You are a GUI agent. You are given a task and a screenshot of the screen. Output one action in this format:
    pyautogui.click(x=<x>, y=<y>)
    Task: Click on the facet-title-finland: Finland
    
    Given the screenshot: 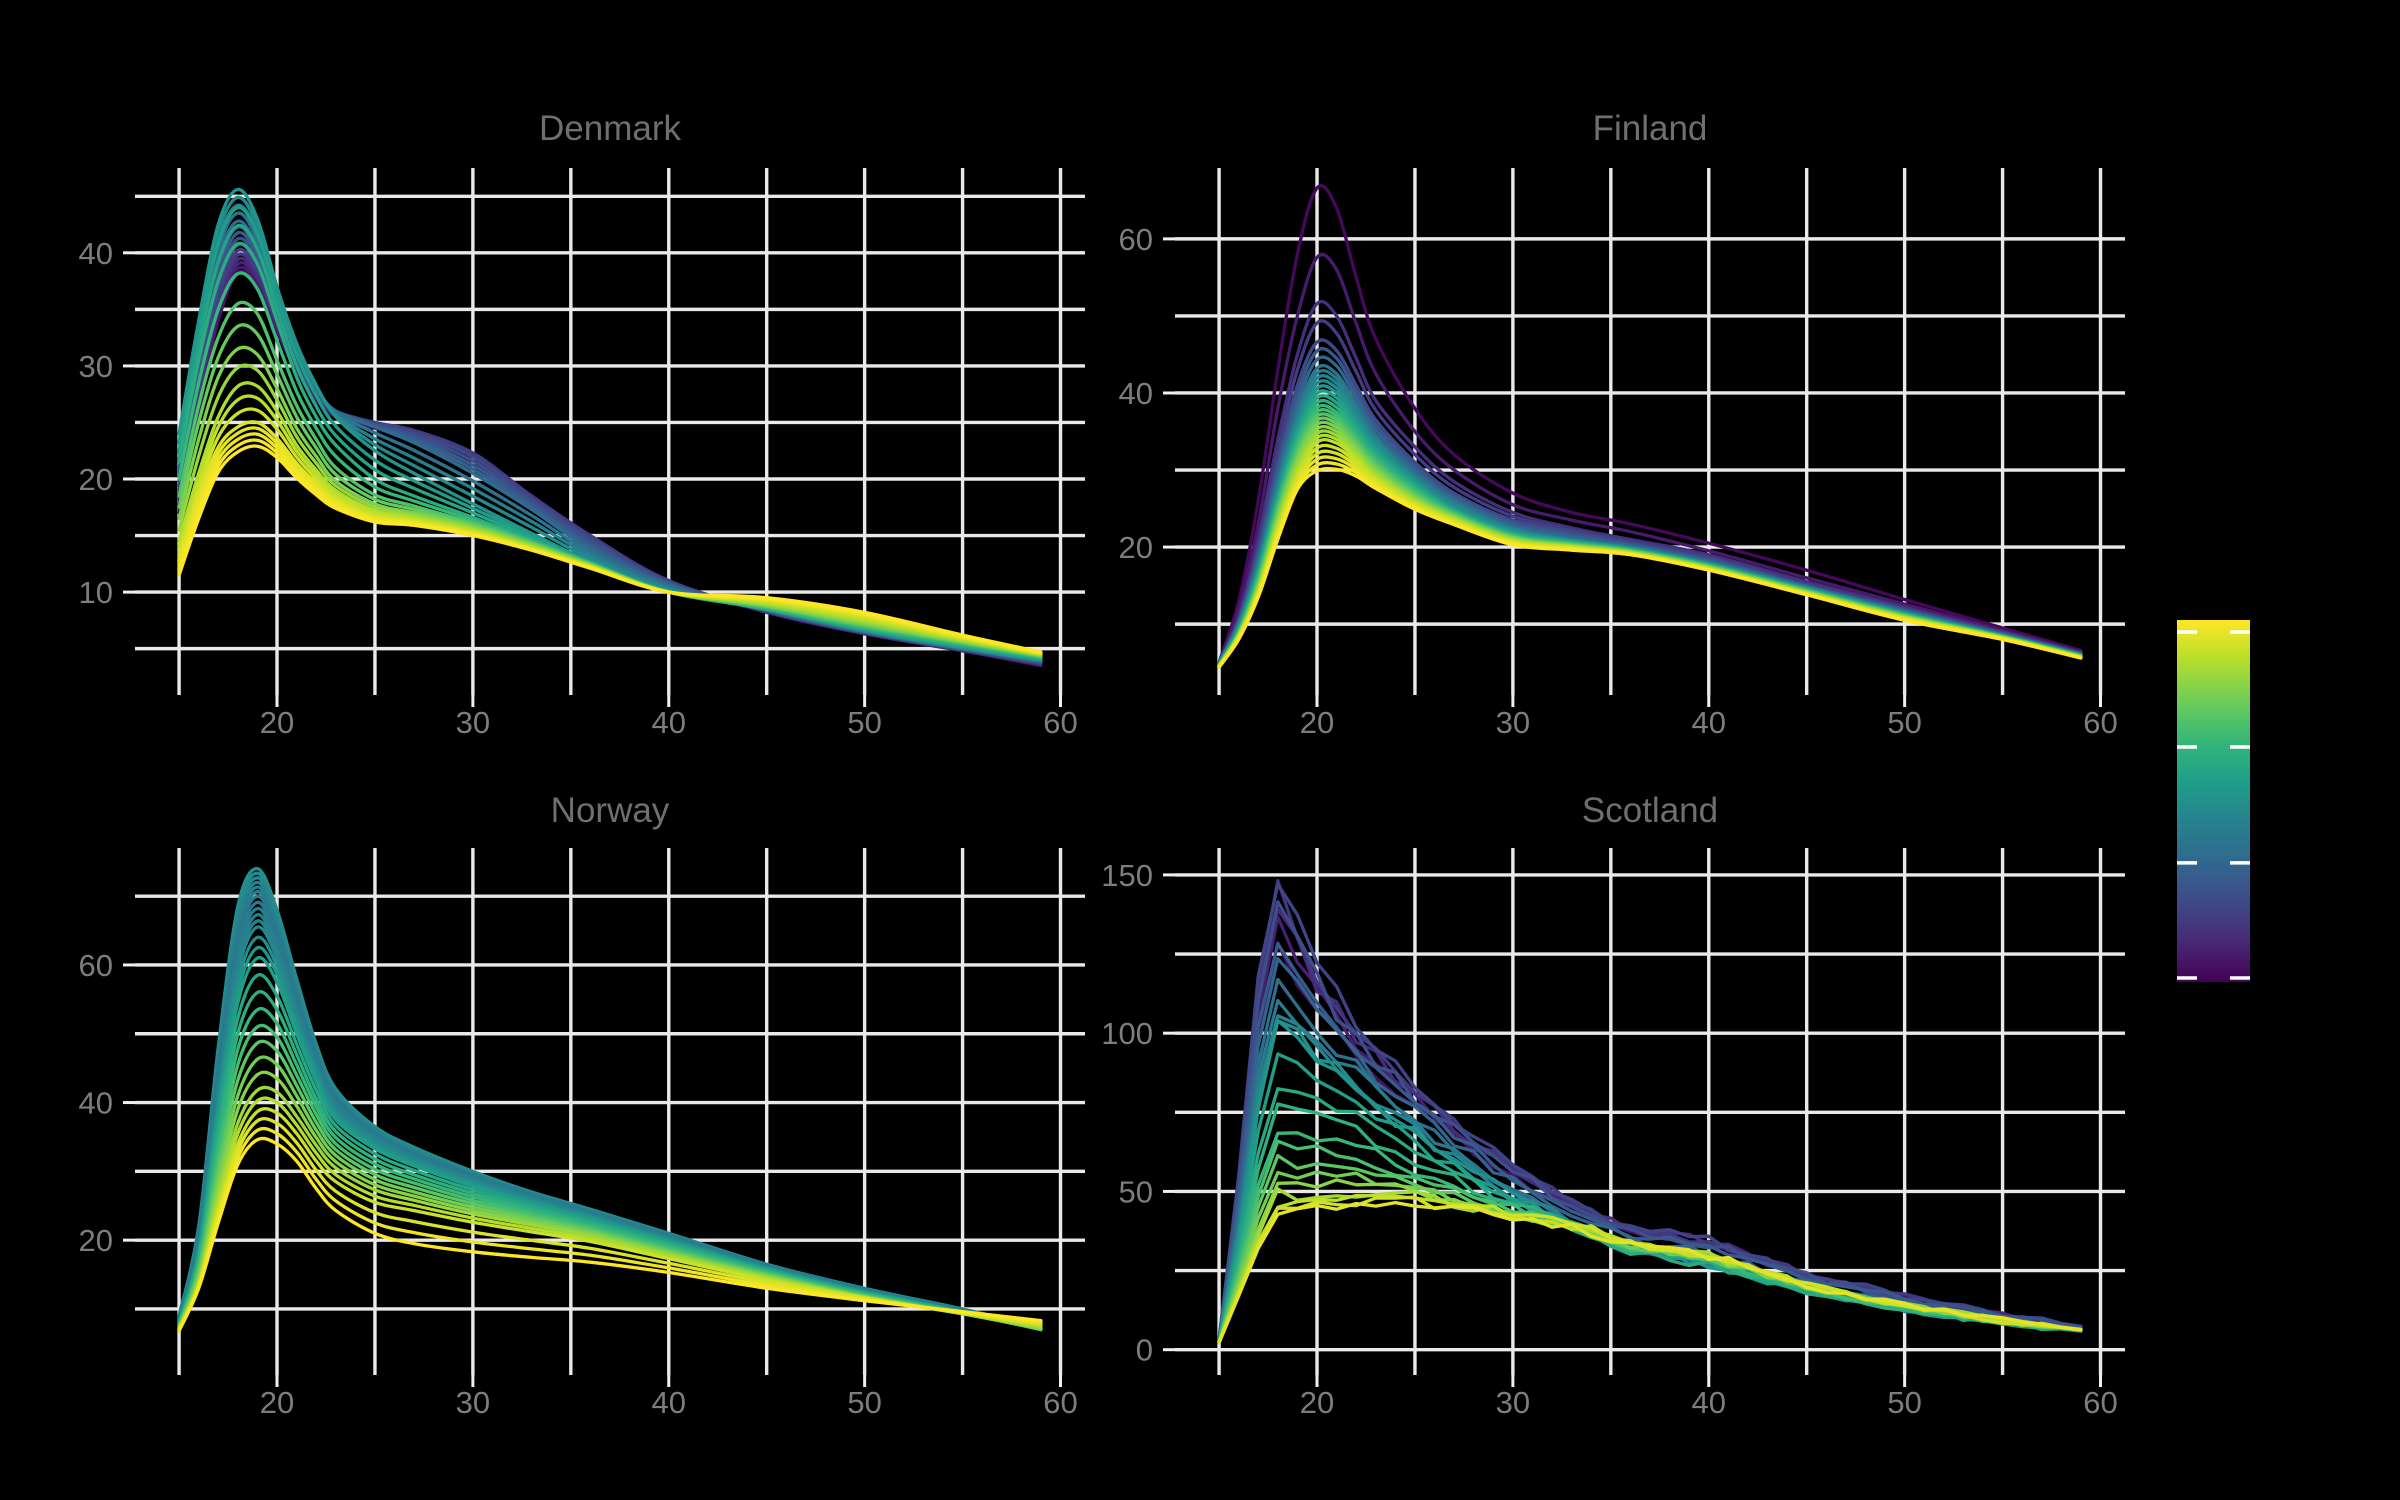 What is the action you would take?
    pyautogui.click(x=1650, y=128)
    